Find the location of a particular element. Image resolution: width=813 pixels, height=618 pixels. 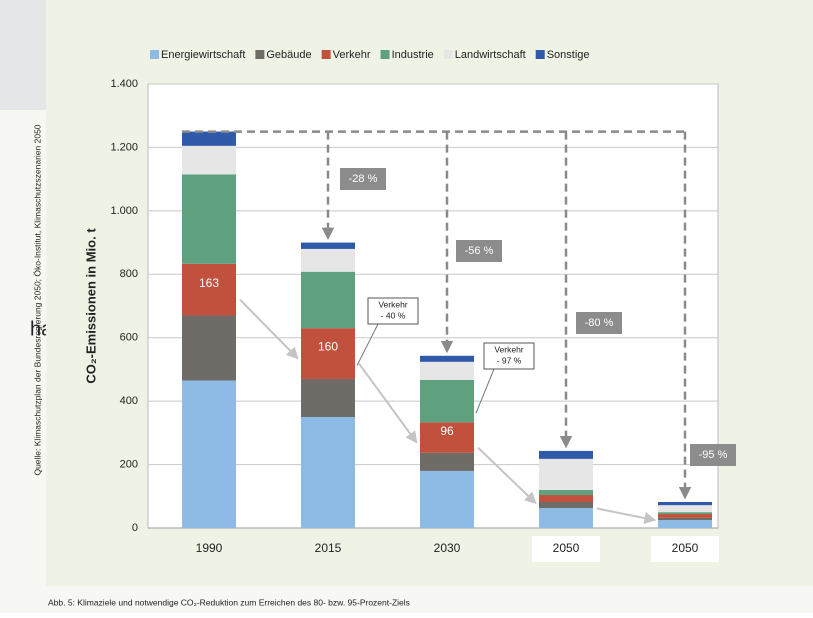

legend-label: Energiewirtschaft is located at coordinates (203, 55).